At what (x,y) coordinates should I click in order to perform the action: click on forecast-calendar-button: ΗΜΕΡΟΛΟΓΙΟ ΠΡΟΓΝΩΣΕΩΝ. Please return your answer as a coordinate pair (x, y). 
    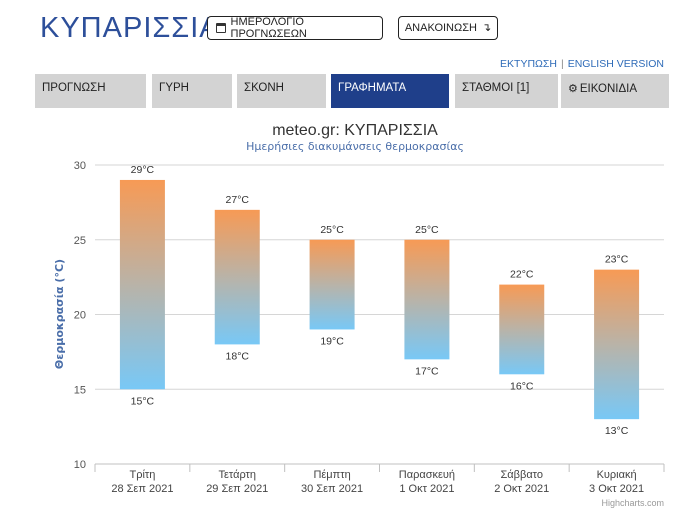
    Looking at the image, I should click on (295, 28).